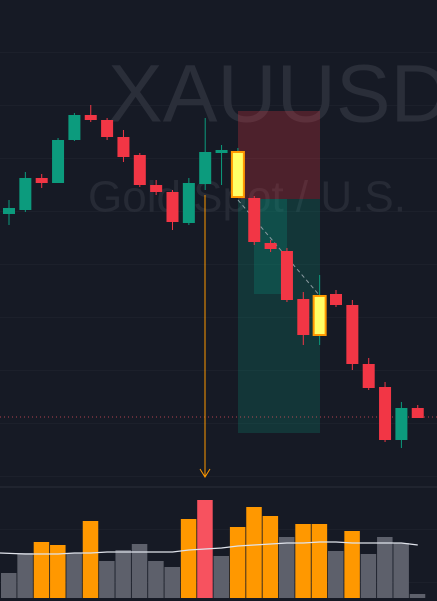 Image resolution: width=437 pixels, height=601 pixels. What do you see at coordinates (272, 94) in the screenshot?
I see `watermark-title: XAUUSD` at bounding box center [272, 94].